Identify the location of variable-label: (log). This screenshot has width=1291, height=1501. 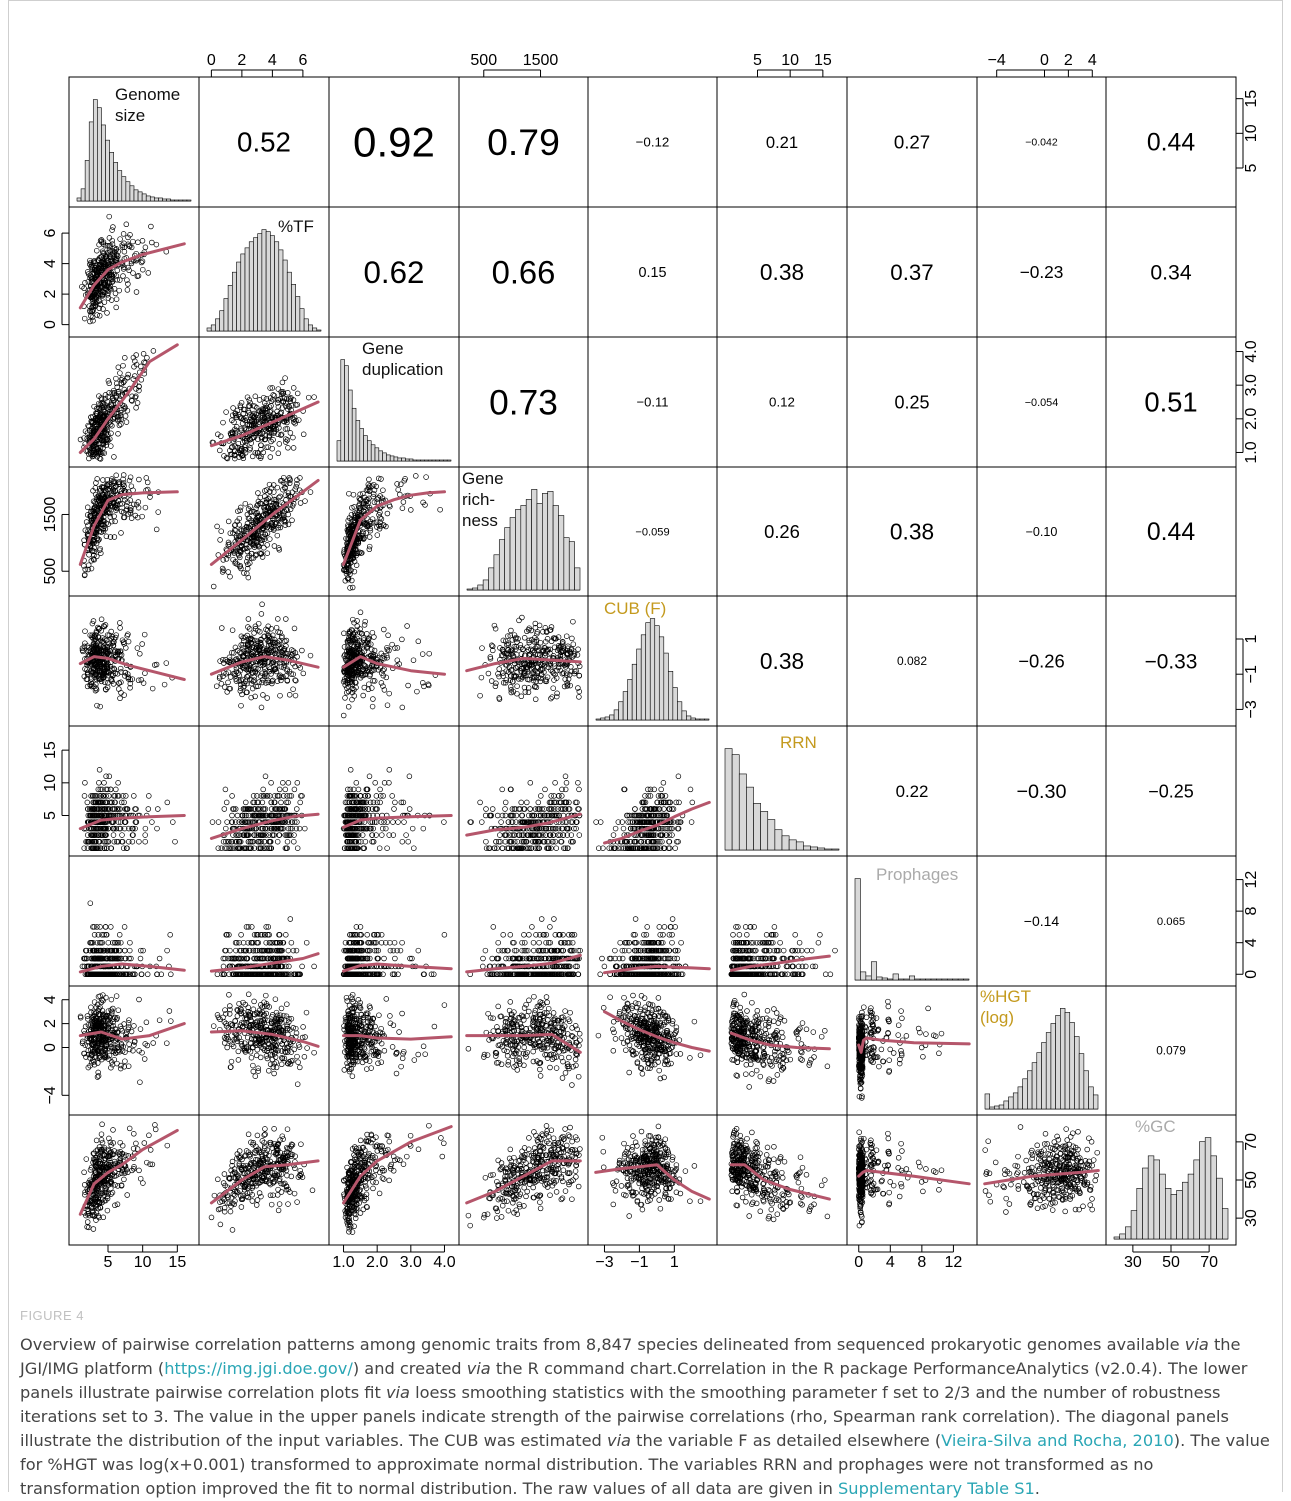
(997, 1017).